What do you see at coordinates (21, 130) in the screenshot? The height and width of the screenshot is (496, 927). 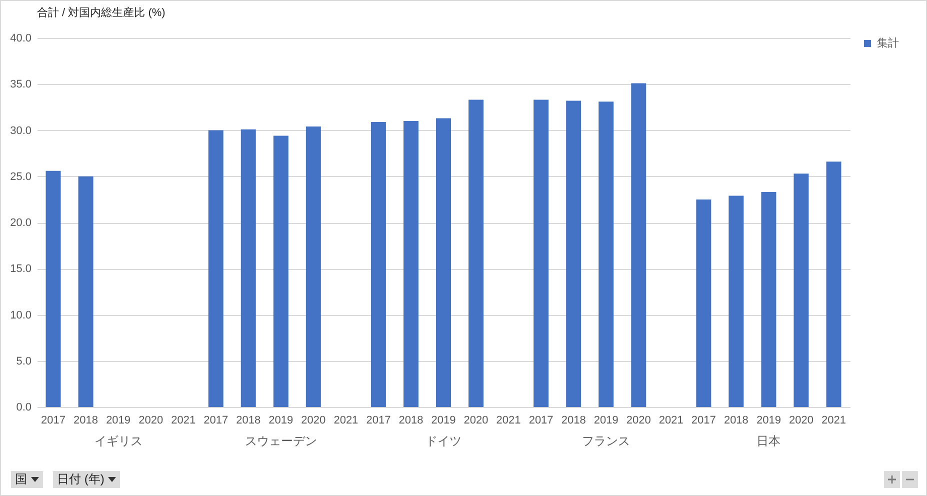 I see `y-tick-label: 30.0` at bounding box center [21, 130].